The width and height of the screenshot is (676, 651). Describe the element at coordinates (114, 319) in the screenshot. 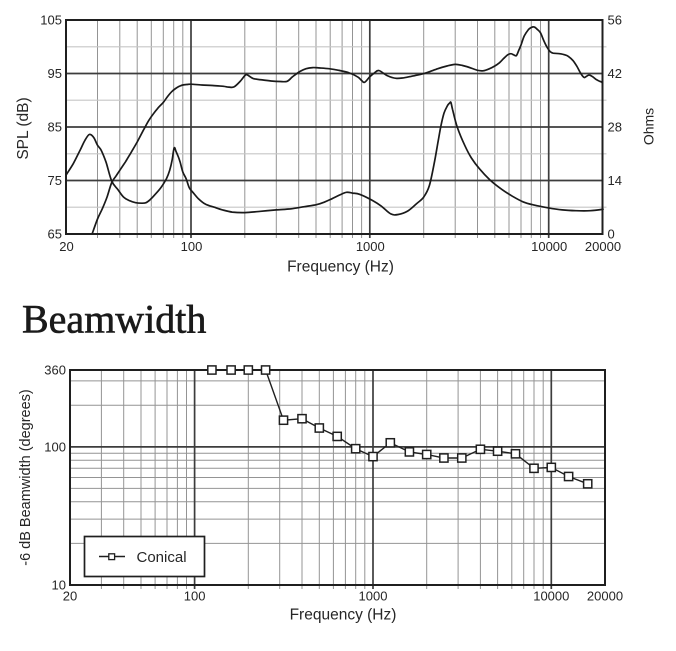

I see `svg-text: Beamwidth` at that location.